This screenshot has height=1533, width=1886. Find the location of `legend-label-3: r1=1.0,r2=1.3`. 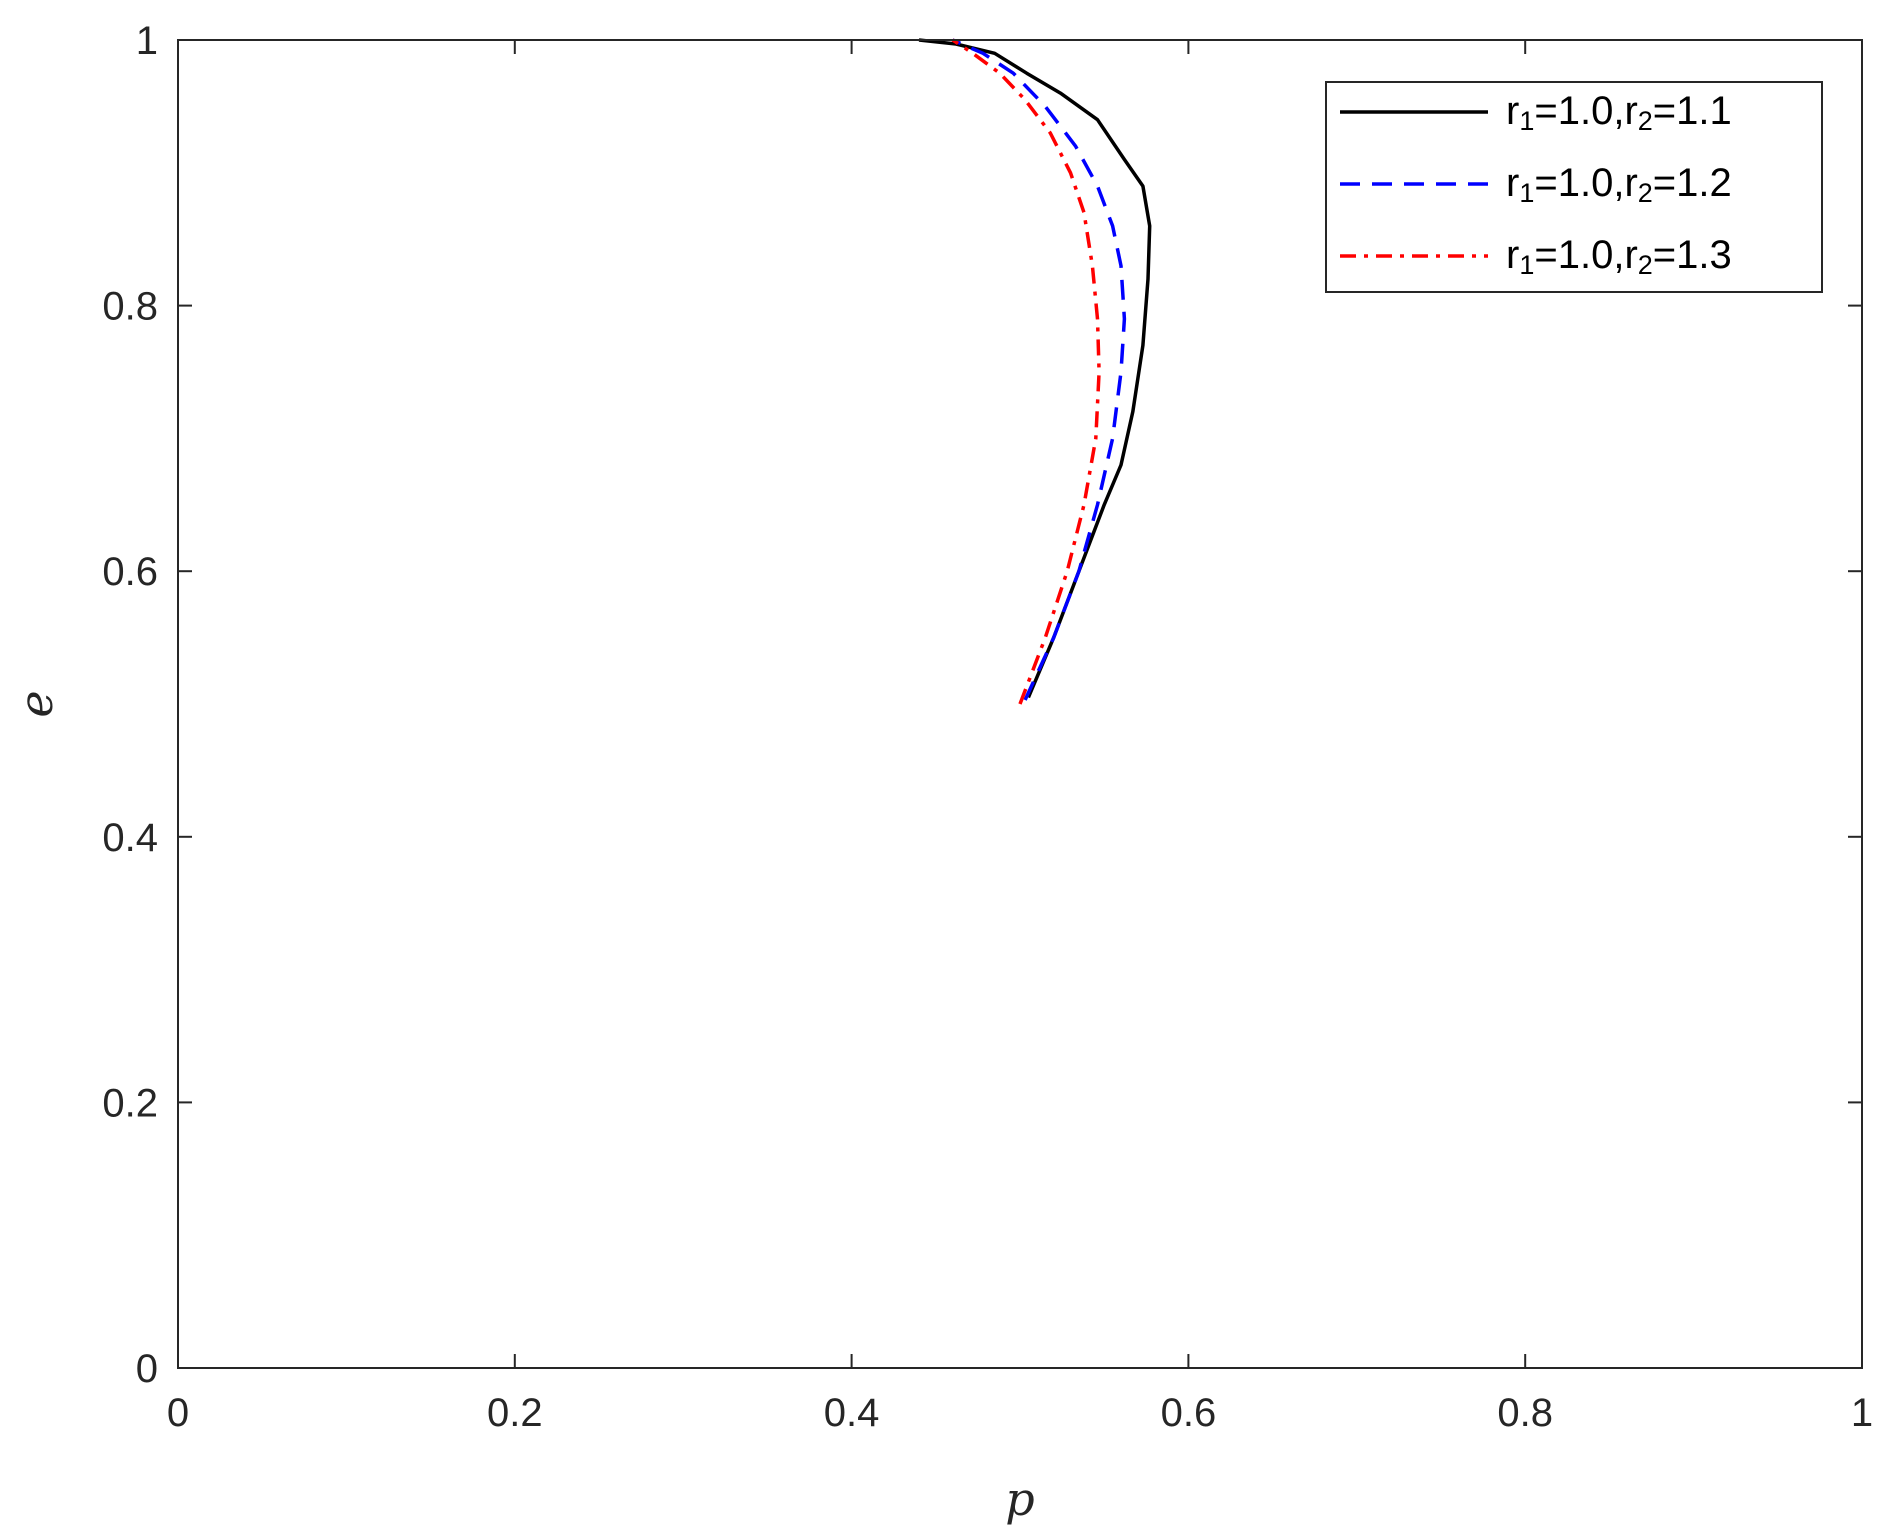

legend-label-3: r1=1.0,r2=1.3 is located at coordinates (1619, 256).